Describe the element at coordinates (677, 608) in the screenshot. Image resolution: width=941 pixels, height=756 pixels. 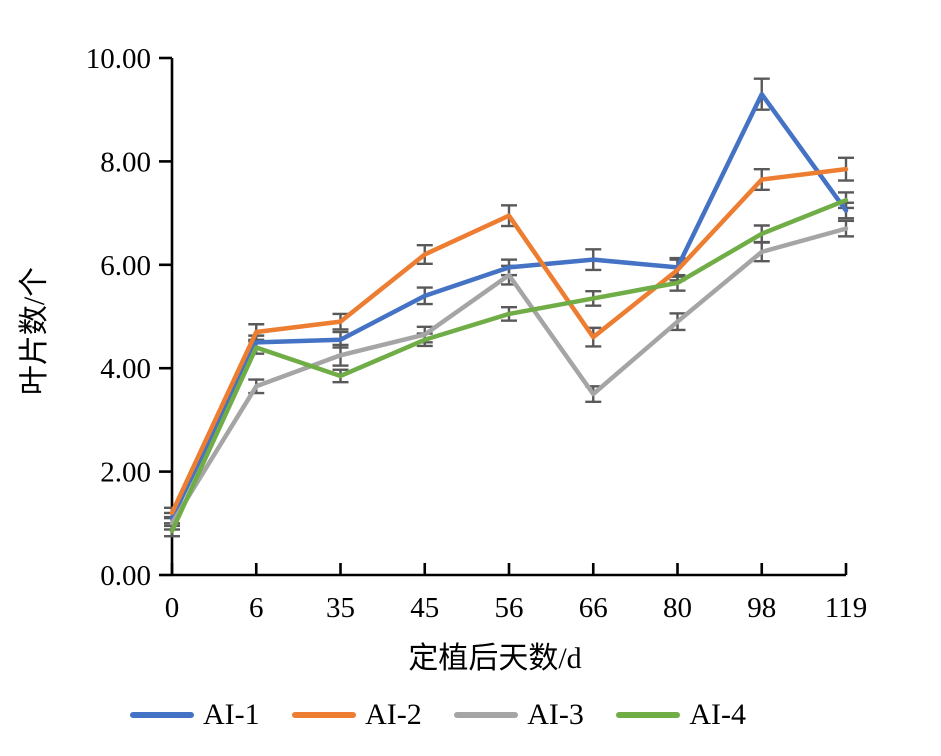
I see `x-tick-label: 80` at that location.